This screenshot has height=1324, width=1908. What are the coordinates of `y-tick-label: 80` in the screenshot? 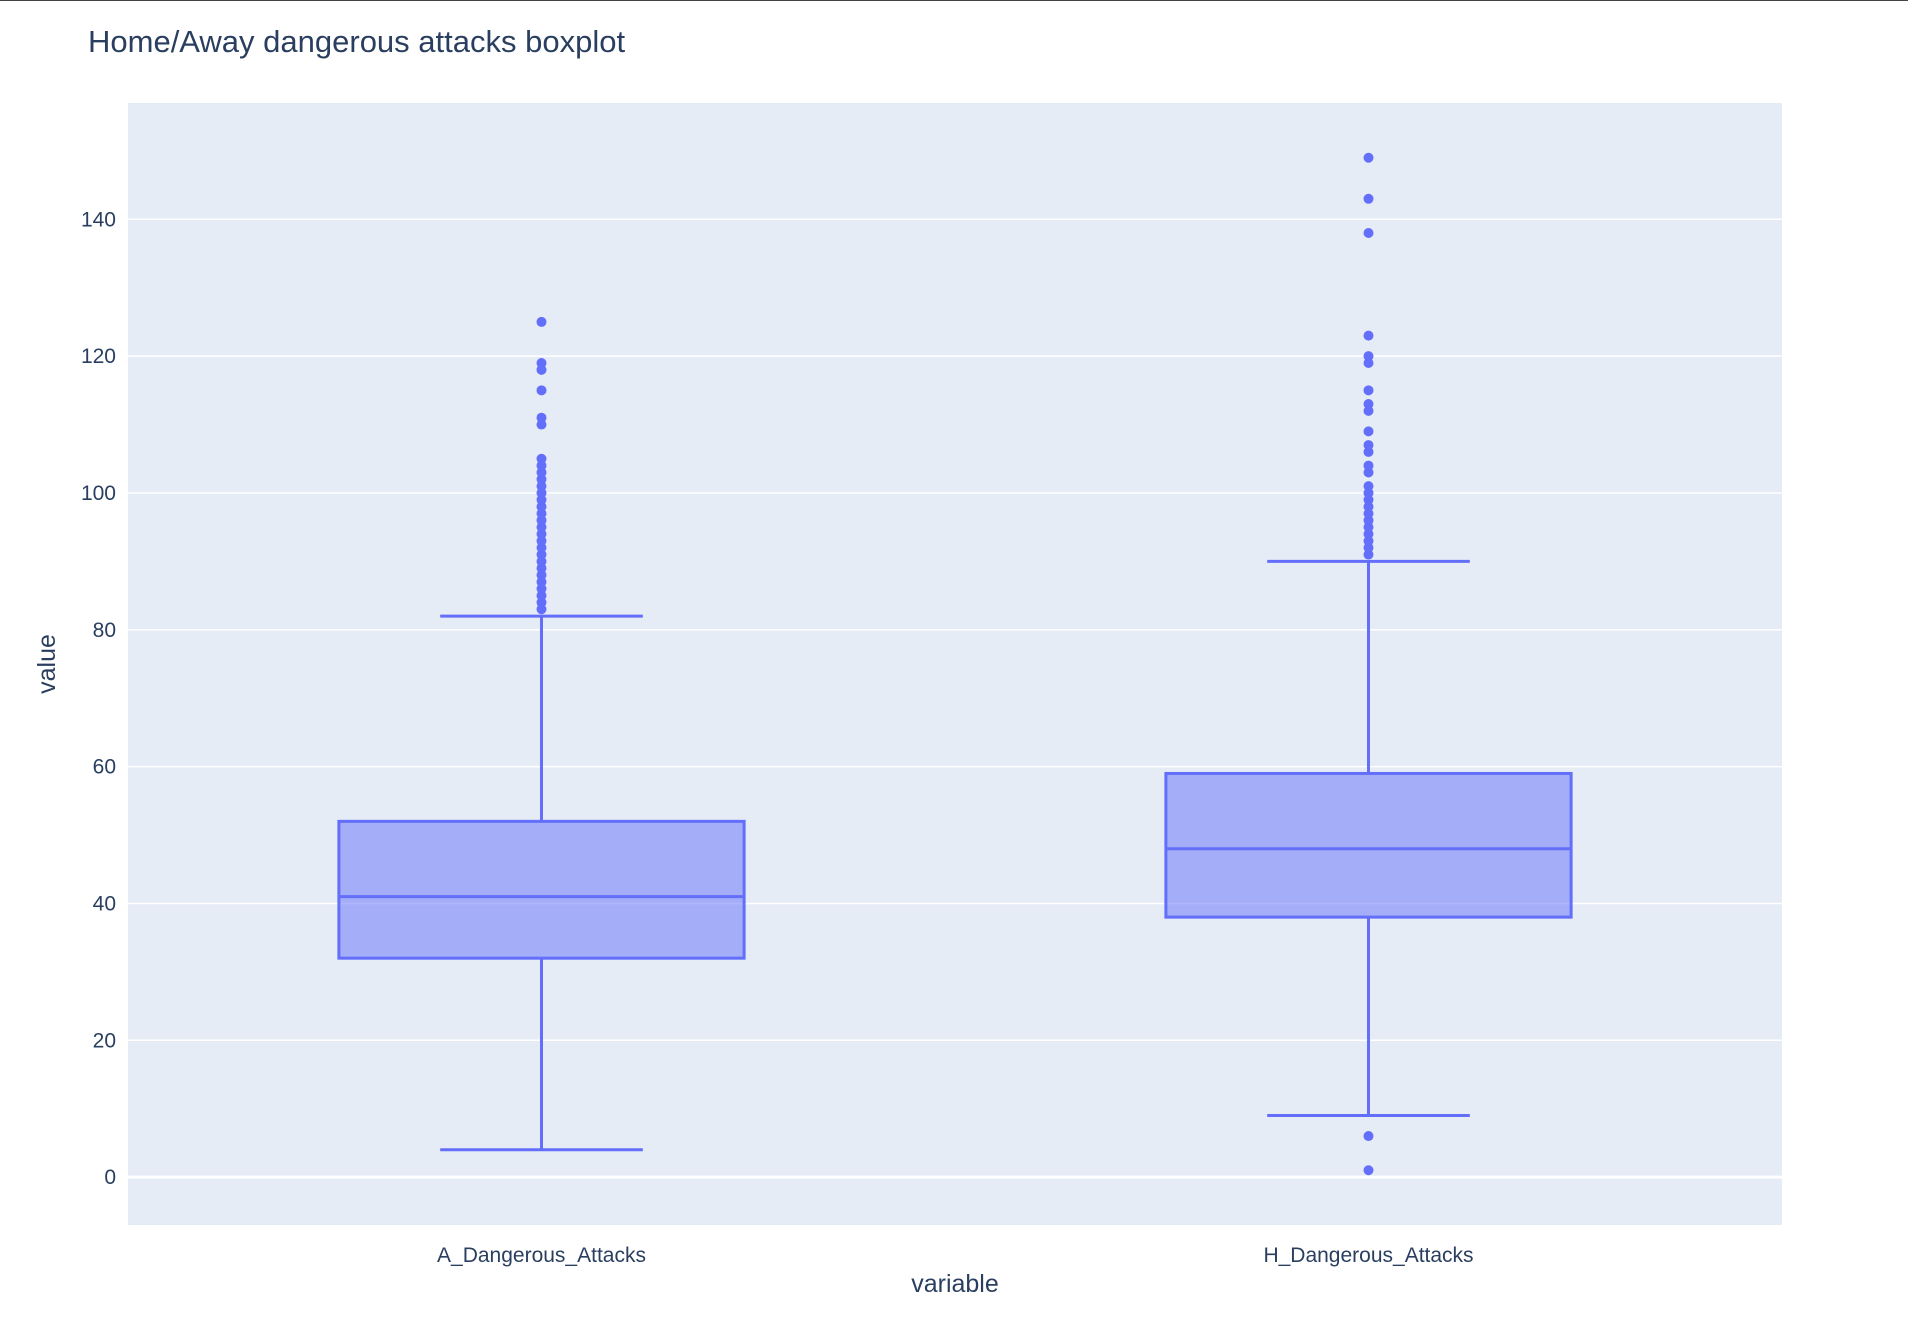 It's located at (104, 630).